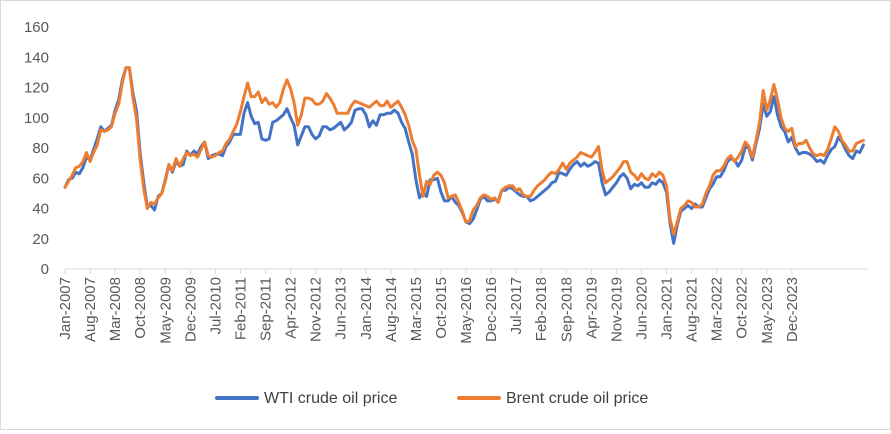 The width and height of the screenshot is (891, 434). What do you see at coordinates (40, 209) in the screenshot?
I see `y-tick-label: 40` at bounding box center [40, 209].